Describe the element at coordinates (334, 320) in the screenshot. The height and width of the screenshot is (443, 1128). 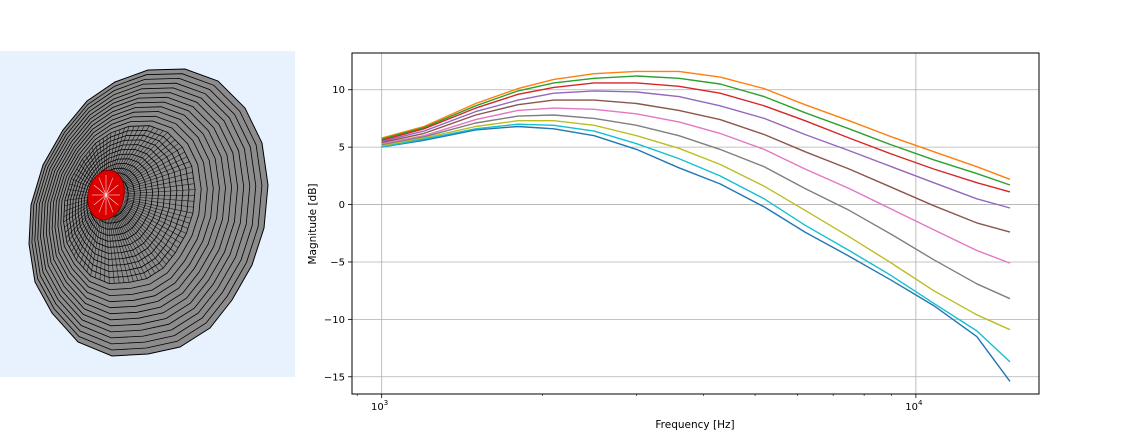
I see `y-tick-label: −10` at that location.